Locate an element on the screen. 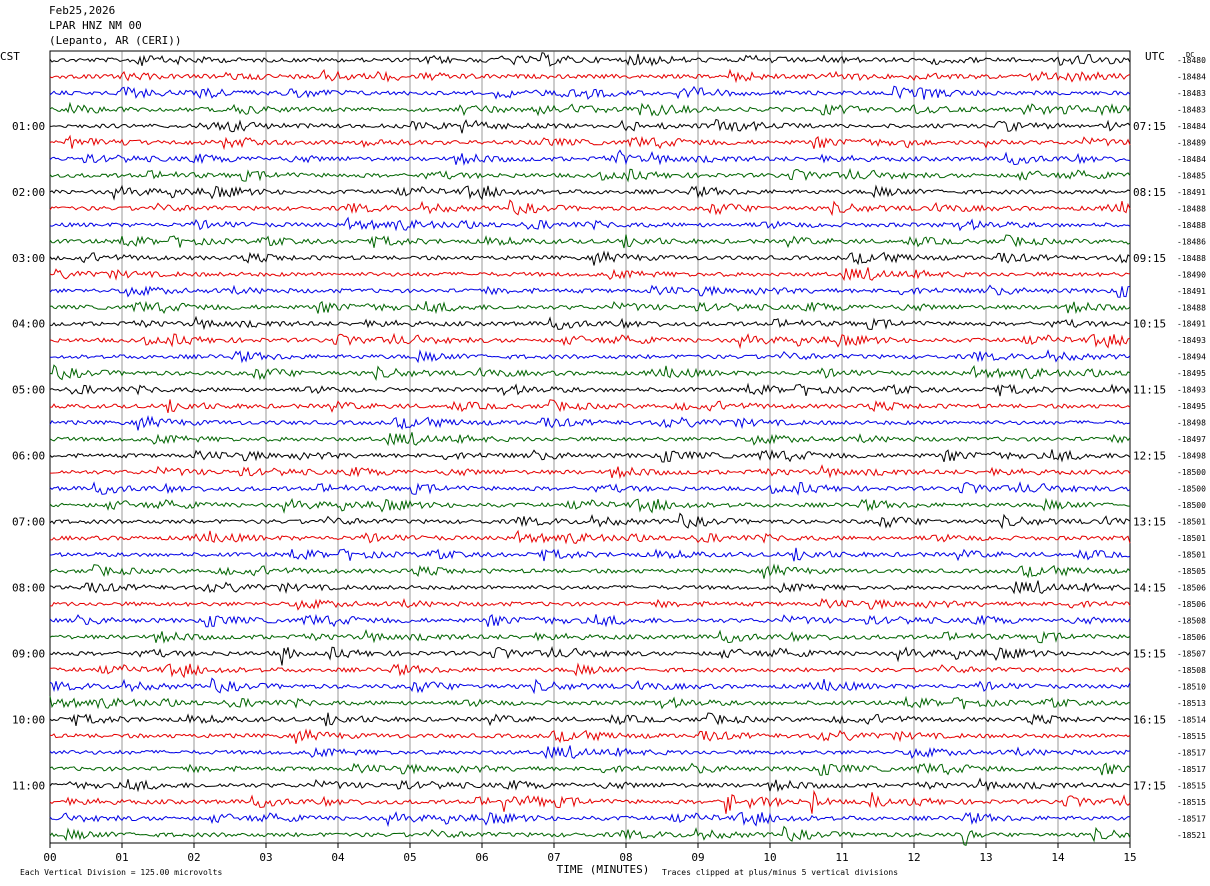 This screenshot has height=886, width=1210. x-axis-label: TIME (MINUTES) is located at coordinates (603, 869).